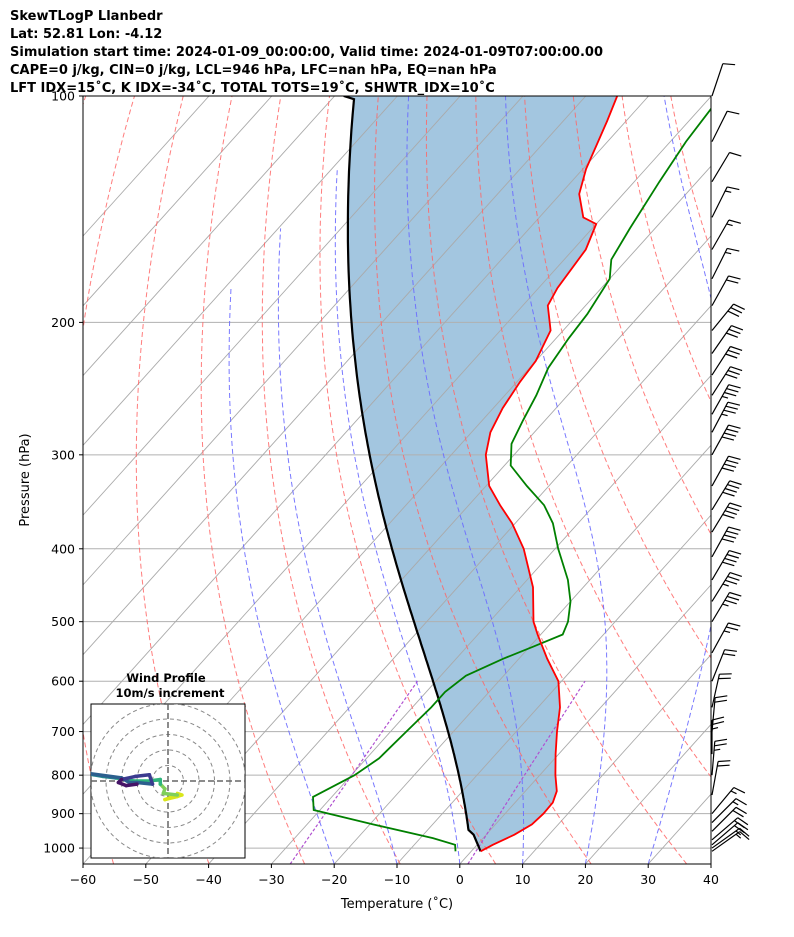  Describe the element at coordinates (166, 678) in the screenshot. I see `hodograph-title: Wind Profile` at that location.